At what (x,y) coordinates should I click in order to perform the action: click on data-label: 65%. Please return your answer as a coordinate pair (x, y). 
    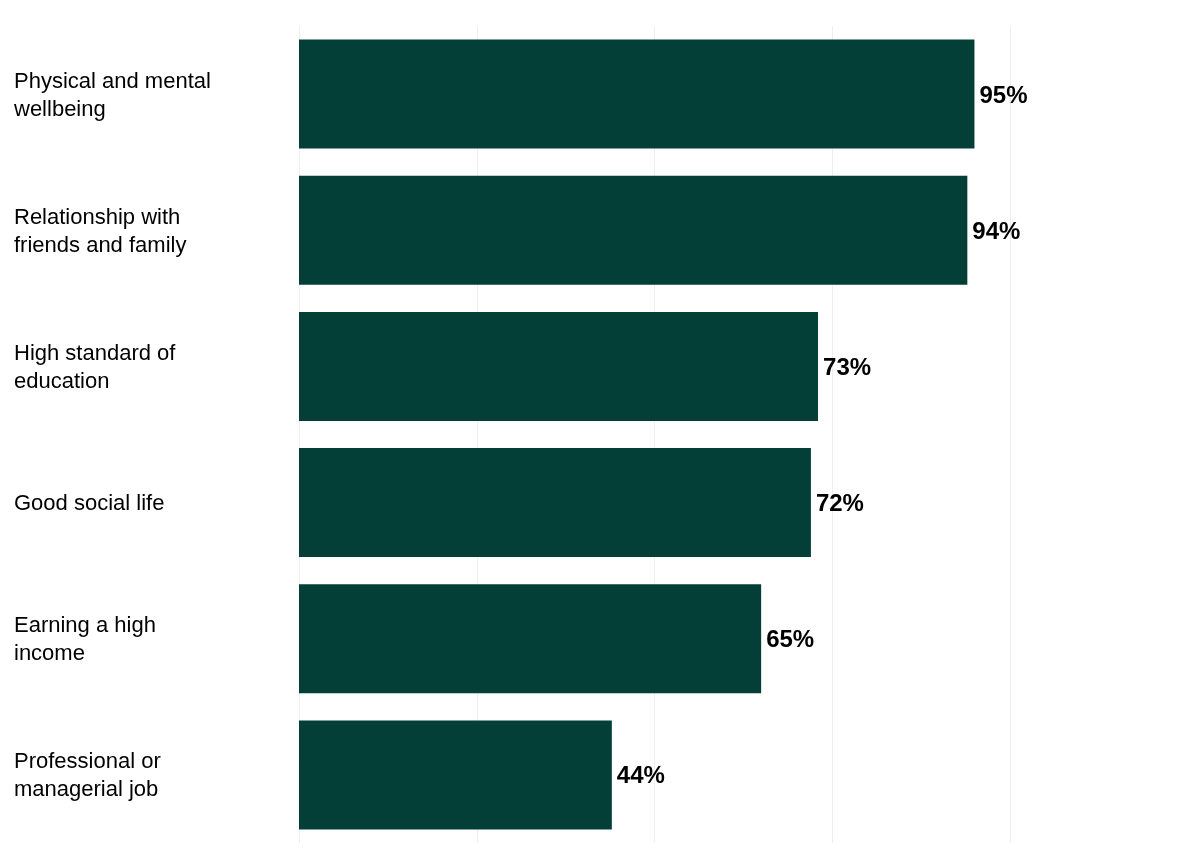
    Looking at the image, I should click on (790, 639).